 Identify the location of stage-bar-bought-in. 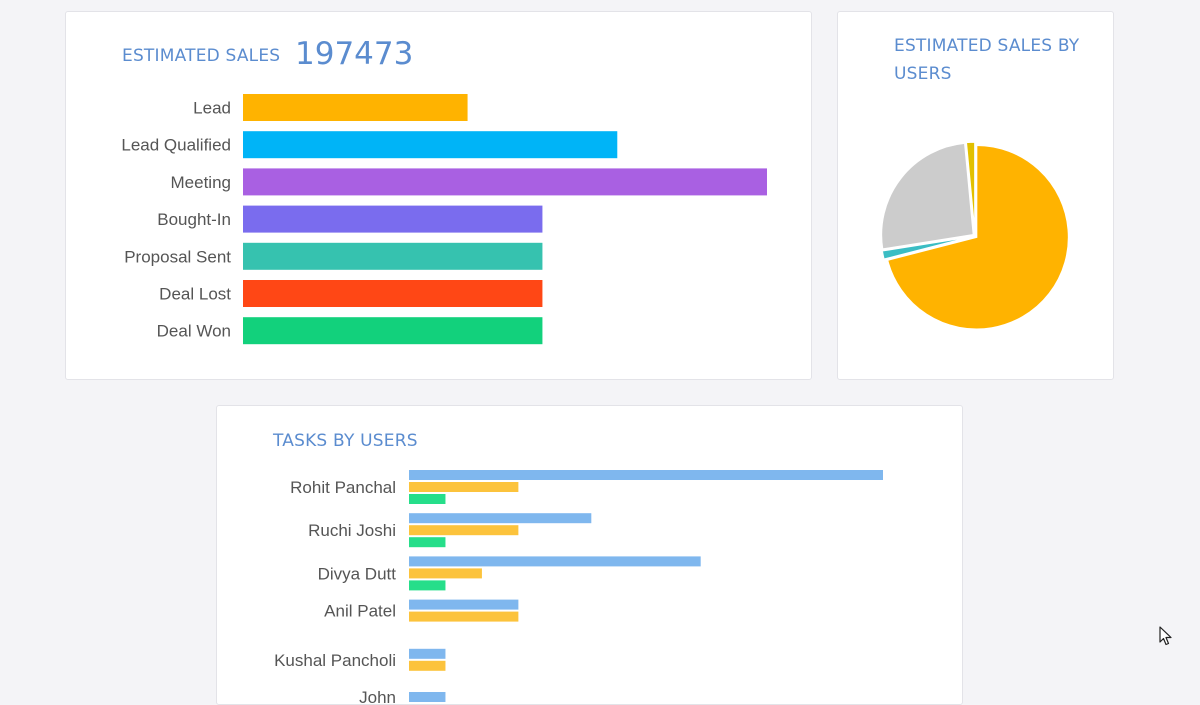
(393, 219).